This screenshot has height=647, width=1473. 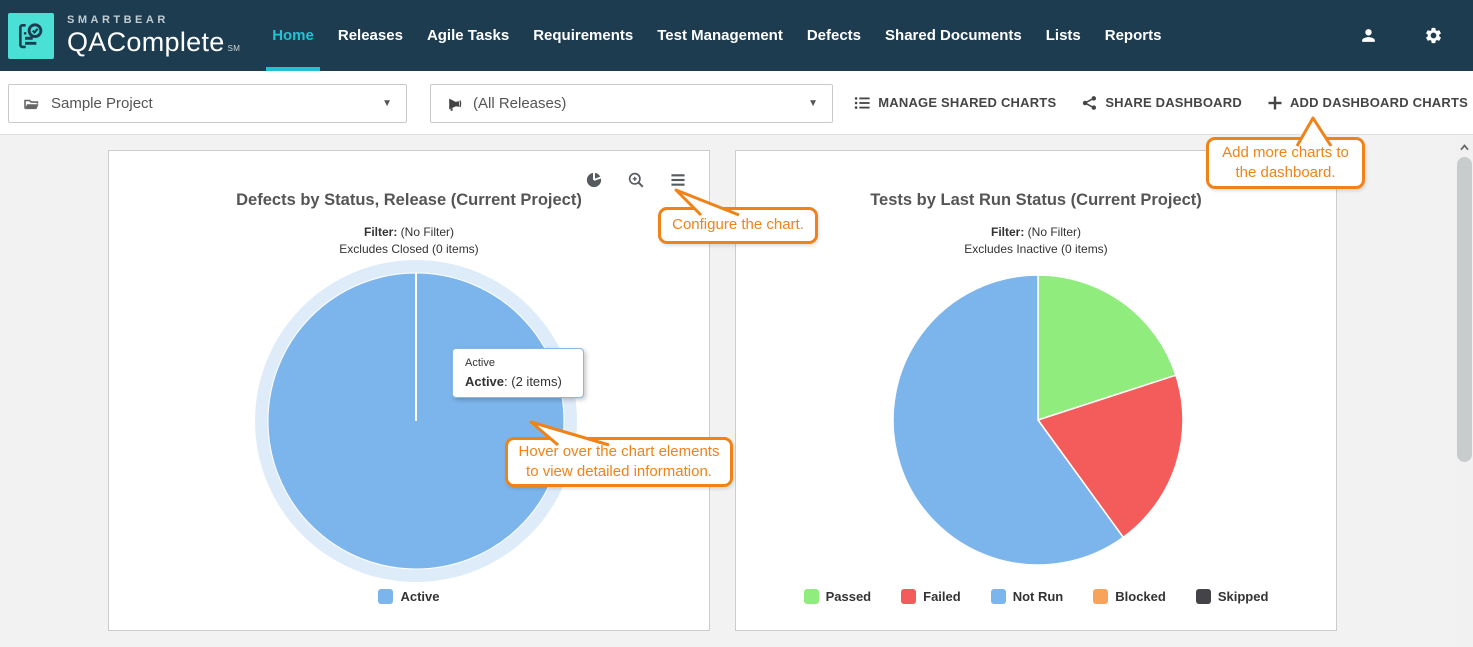 What do you see at coordinates (1368, 35) in the screenshot?
I see `user-icon` at bounding box center [1368, 35].